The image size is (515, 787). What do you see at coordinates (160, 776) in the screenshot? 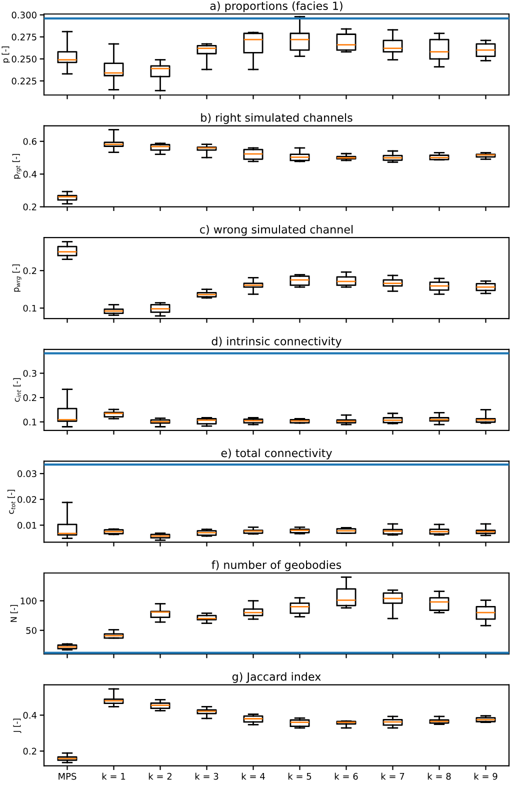
I see `x-tick-label: k = 2` at bounding box center [160, 776].